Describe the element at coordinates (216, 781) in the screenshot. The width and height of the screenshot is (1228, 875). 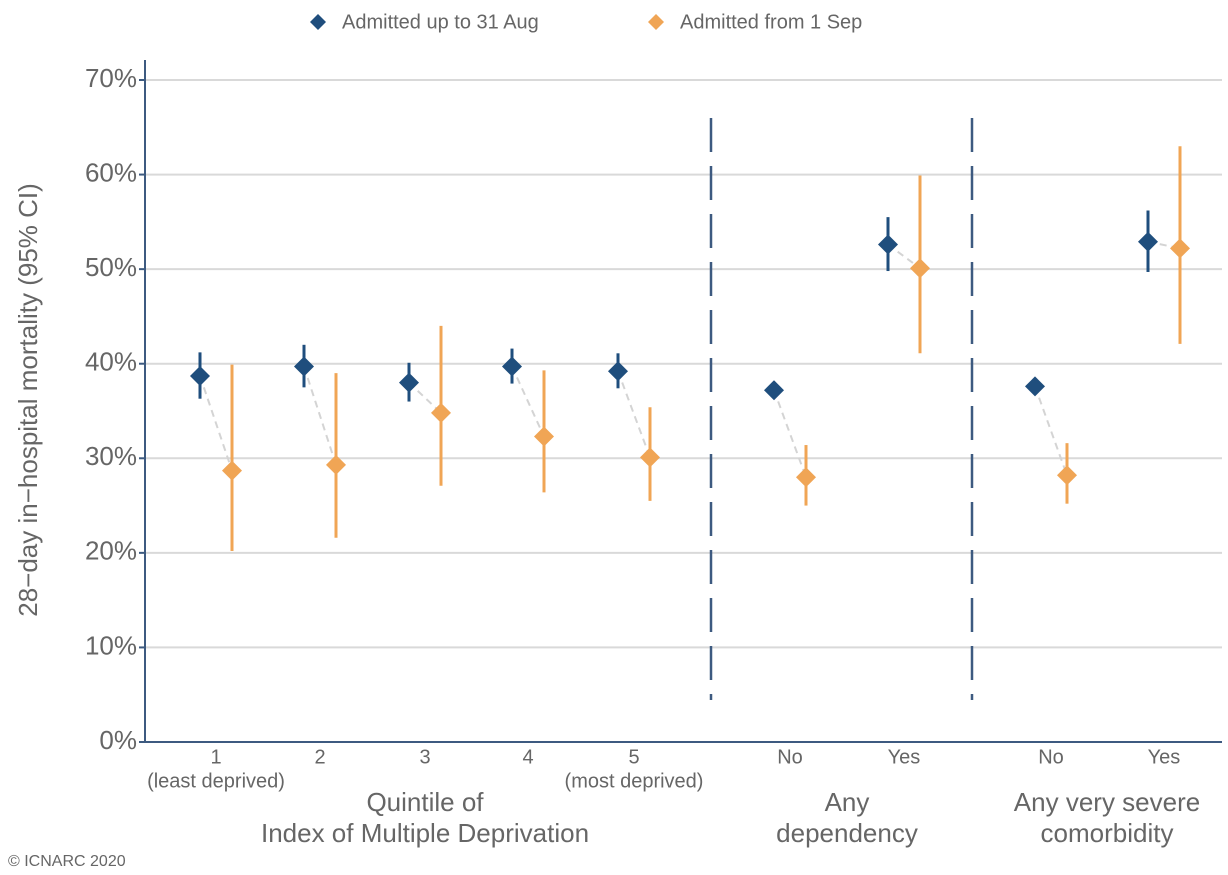
I see `x-tick-note: (least deprived)` at that location.